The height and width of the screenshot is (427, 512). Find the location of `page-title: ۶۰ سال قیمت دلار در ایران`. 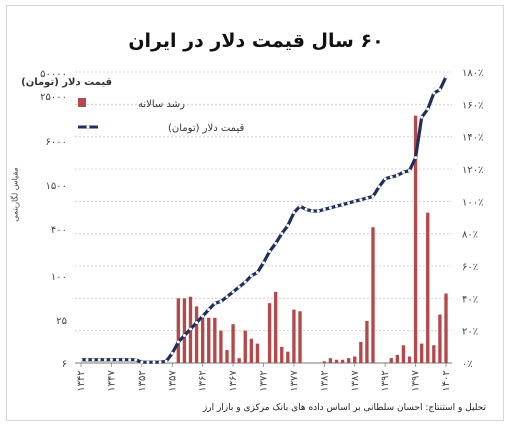

page-title: ۶۰ سال قیمت دلار در ایران is located at coordinates (256, 41).